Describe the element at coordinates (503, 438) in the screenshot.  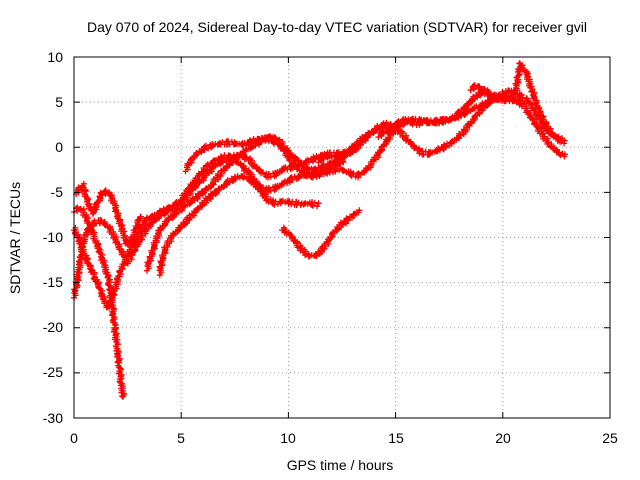
I see `x-tick-label: 20` at that location.